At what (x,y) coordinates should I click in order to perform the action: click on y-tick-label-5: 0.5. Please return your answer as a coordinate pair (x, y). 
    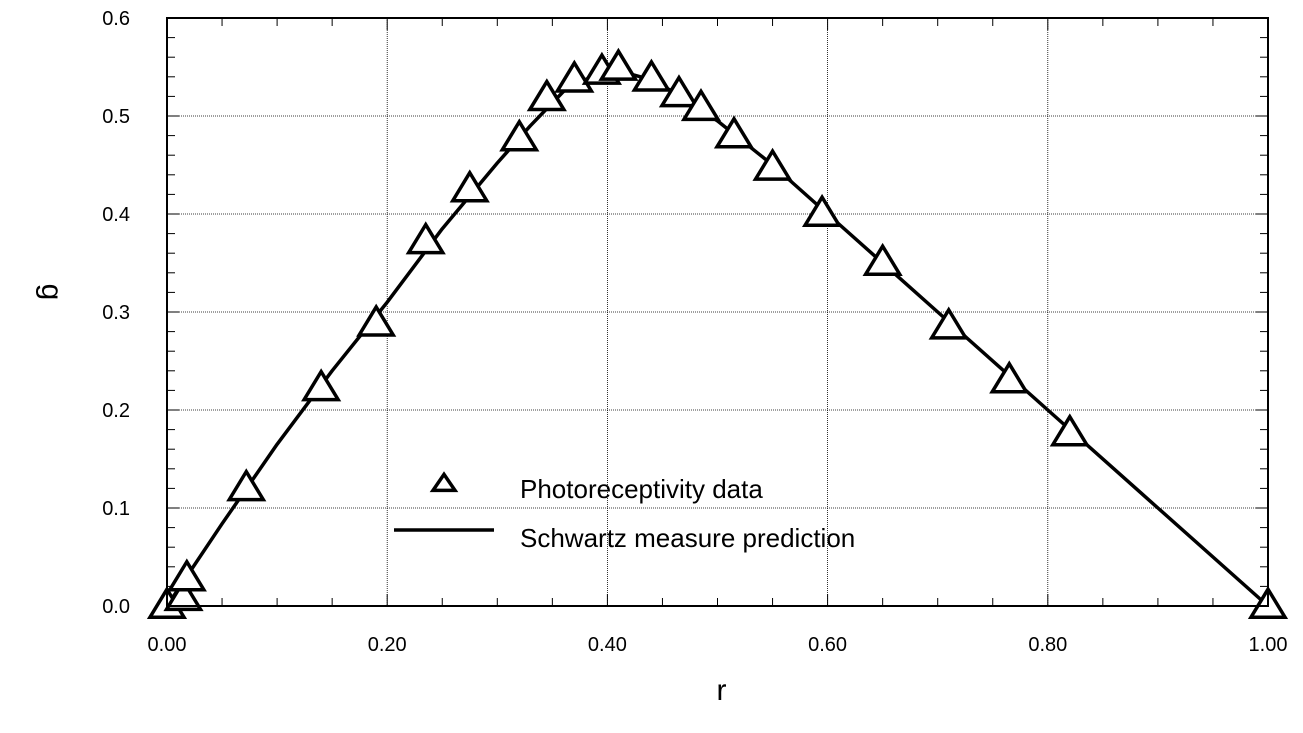
    Looking at the image, I should click on (116, 117).